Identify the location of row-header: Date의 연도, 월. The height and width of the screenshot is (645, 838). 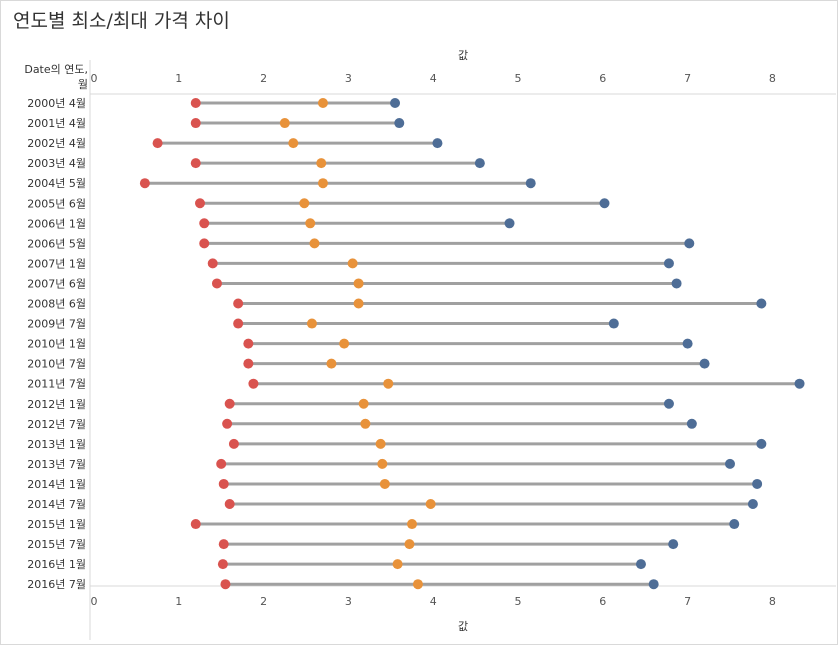
(56, 77).